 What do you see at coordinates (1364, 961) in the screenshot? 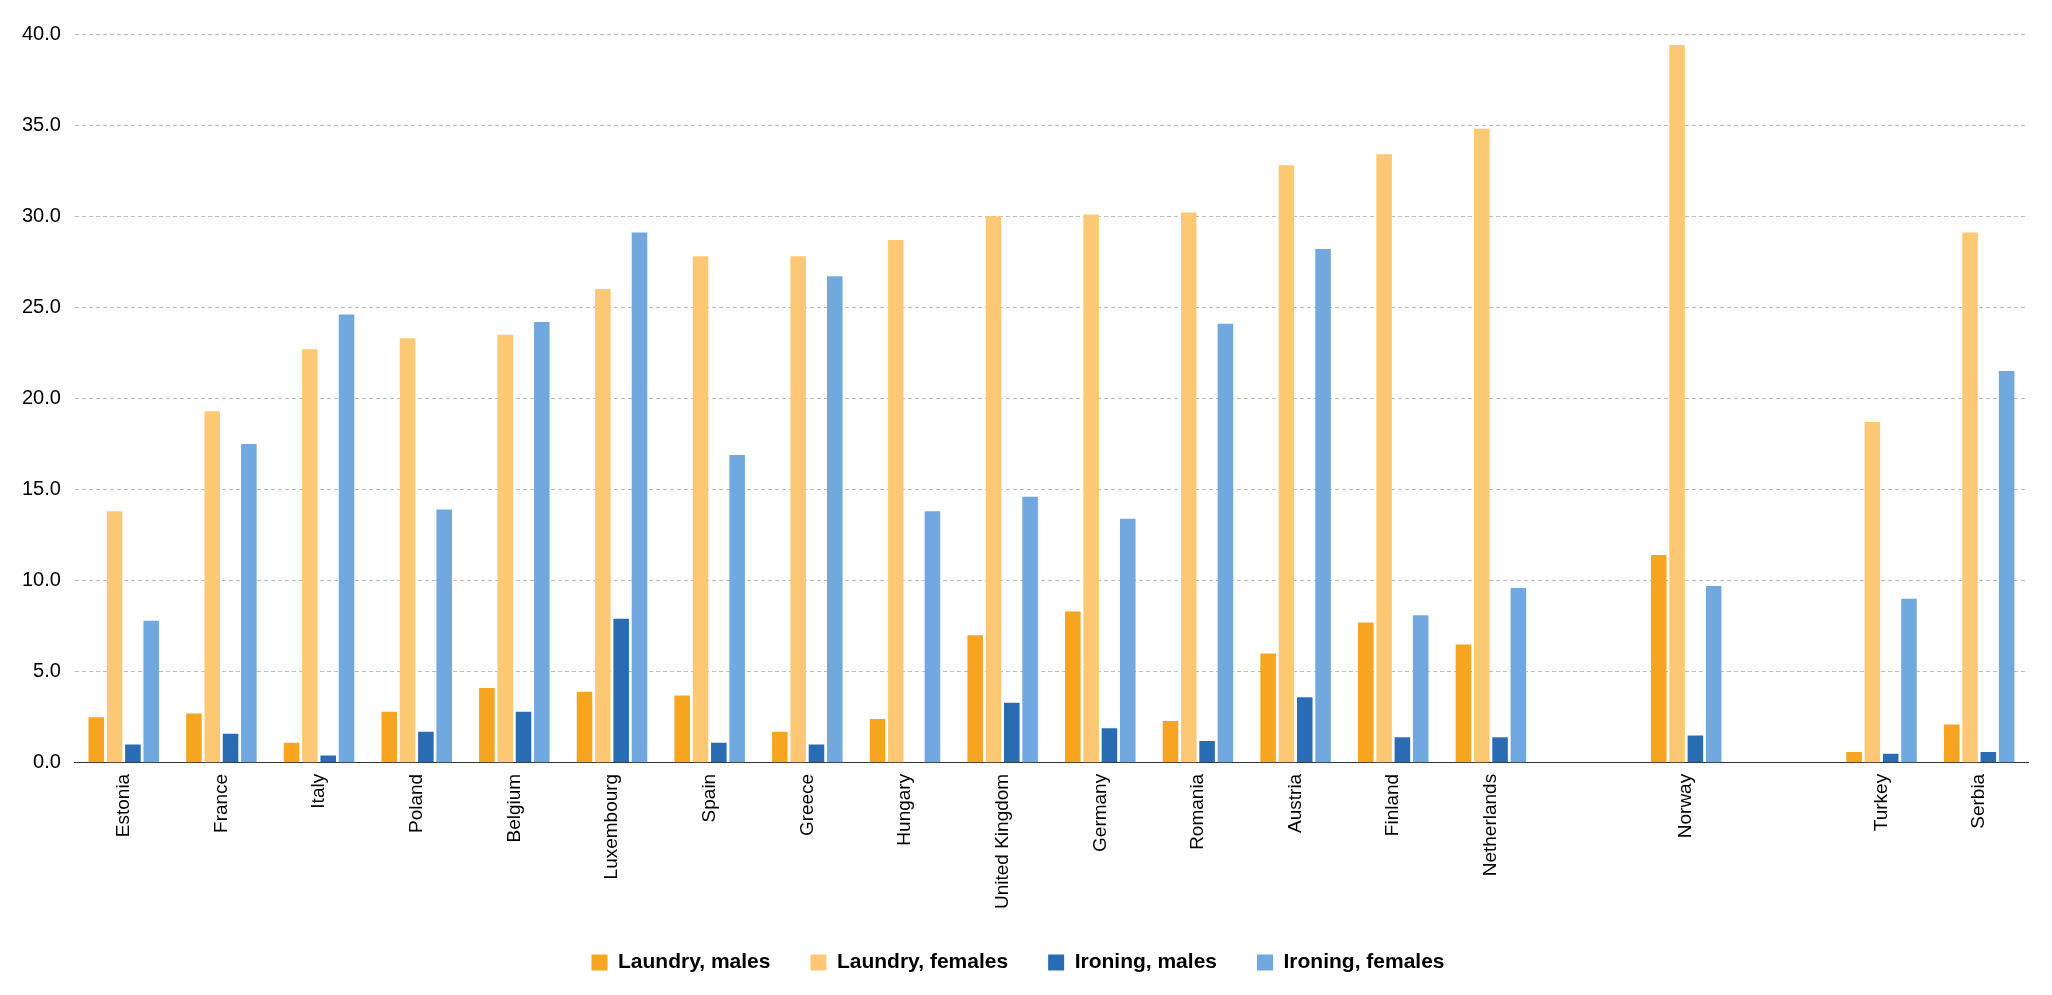
I see `legend-label: Ironing, females` at bounding box center [1364, 961].